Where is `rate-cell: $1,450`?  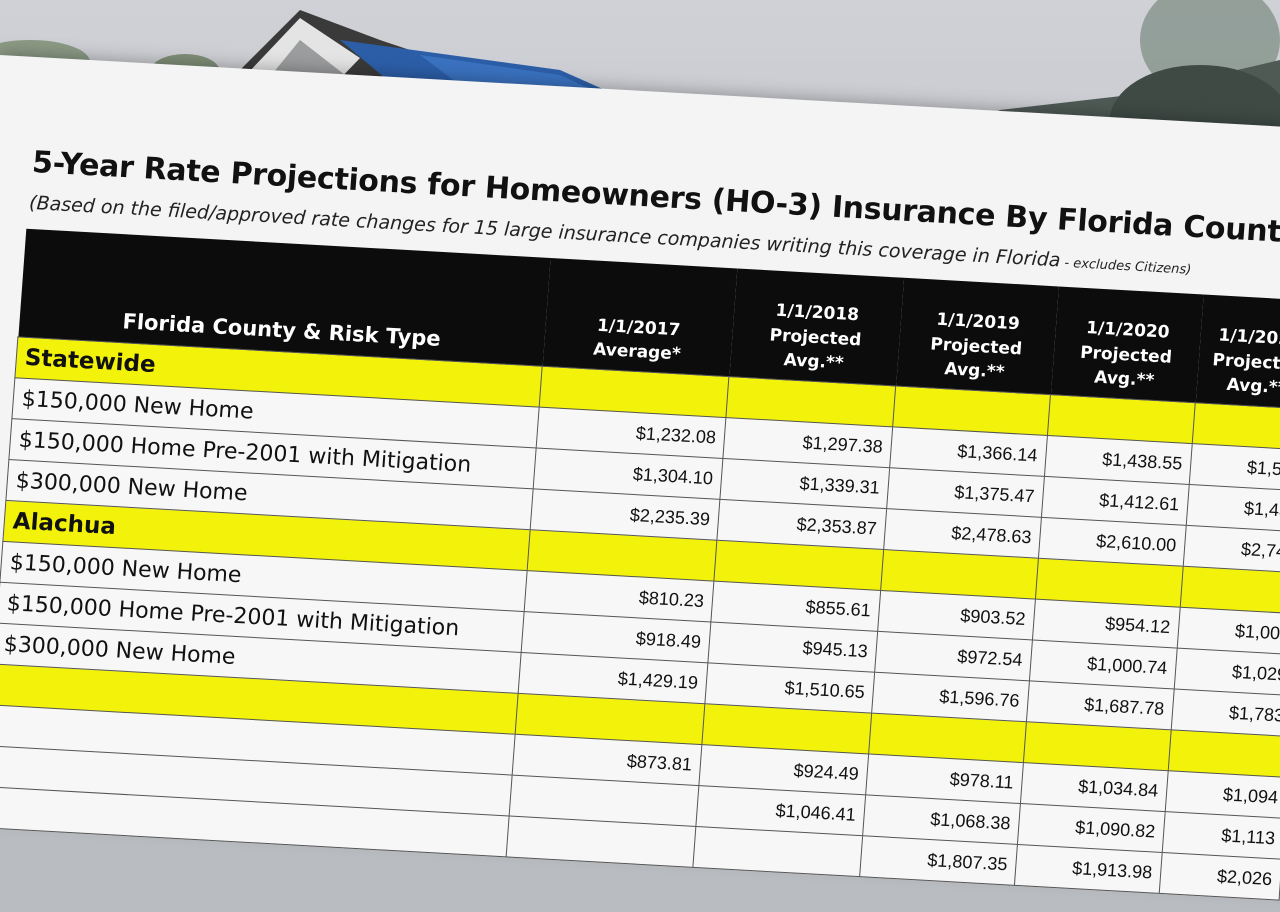
rate-cell: $1,450 is located at coordinates (1233, 508).